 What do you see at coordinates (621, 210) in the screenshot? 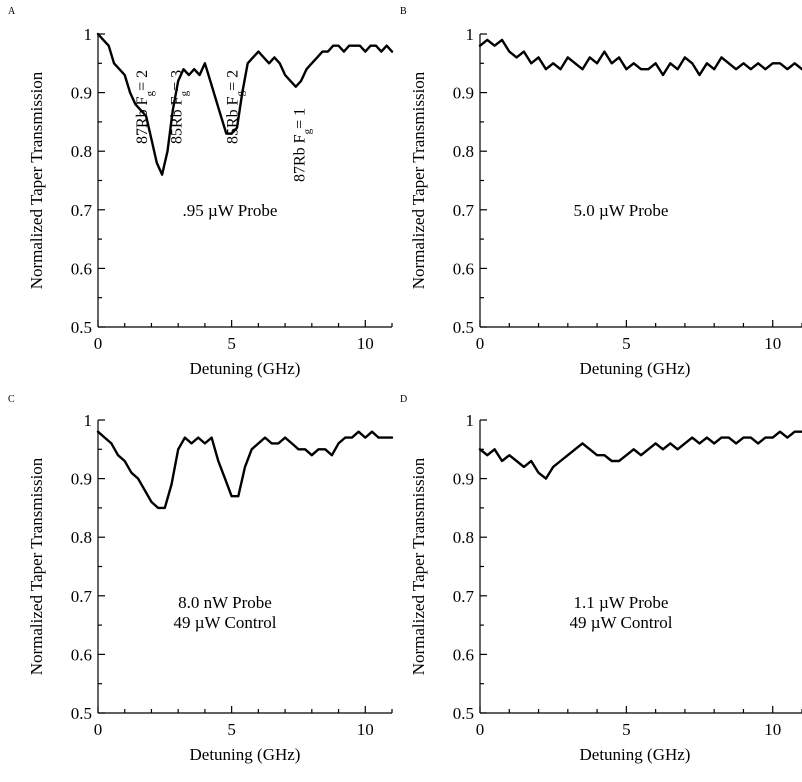
I see `annotation-line: 5.0 µW Probe` at bounding box center [621, 210].